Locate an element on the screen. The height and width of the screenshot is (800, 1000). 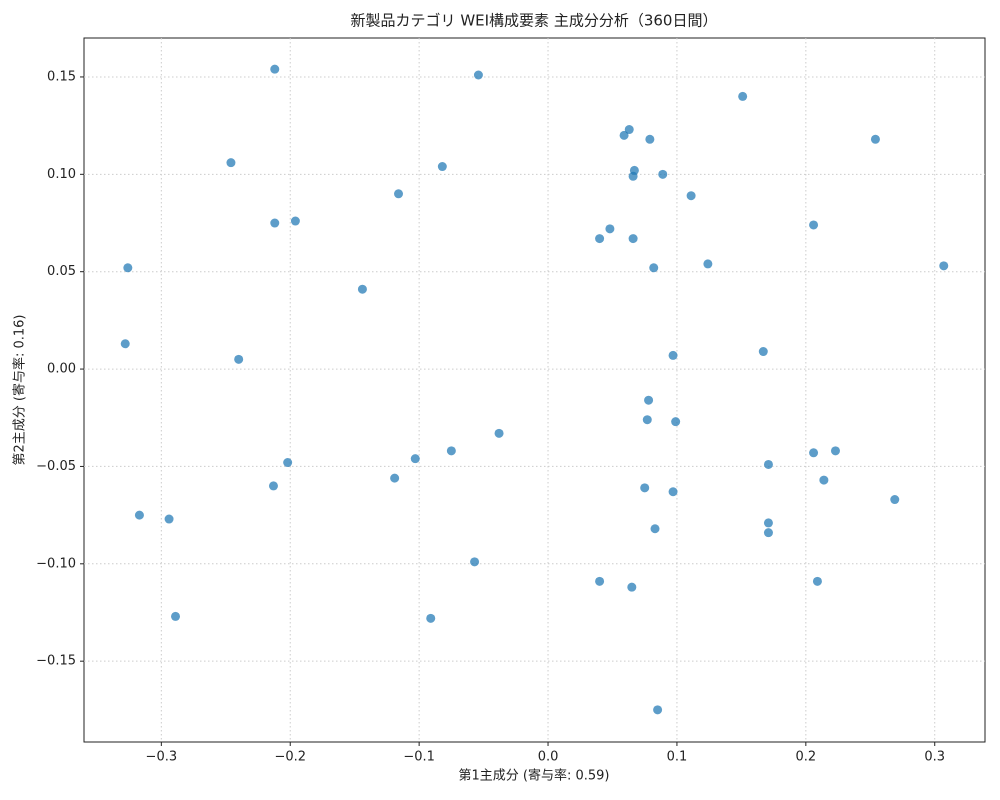
x-tick-label: 0.2 is located at coordinates (805, 757).